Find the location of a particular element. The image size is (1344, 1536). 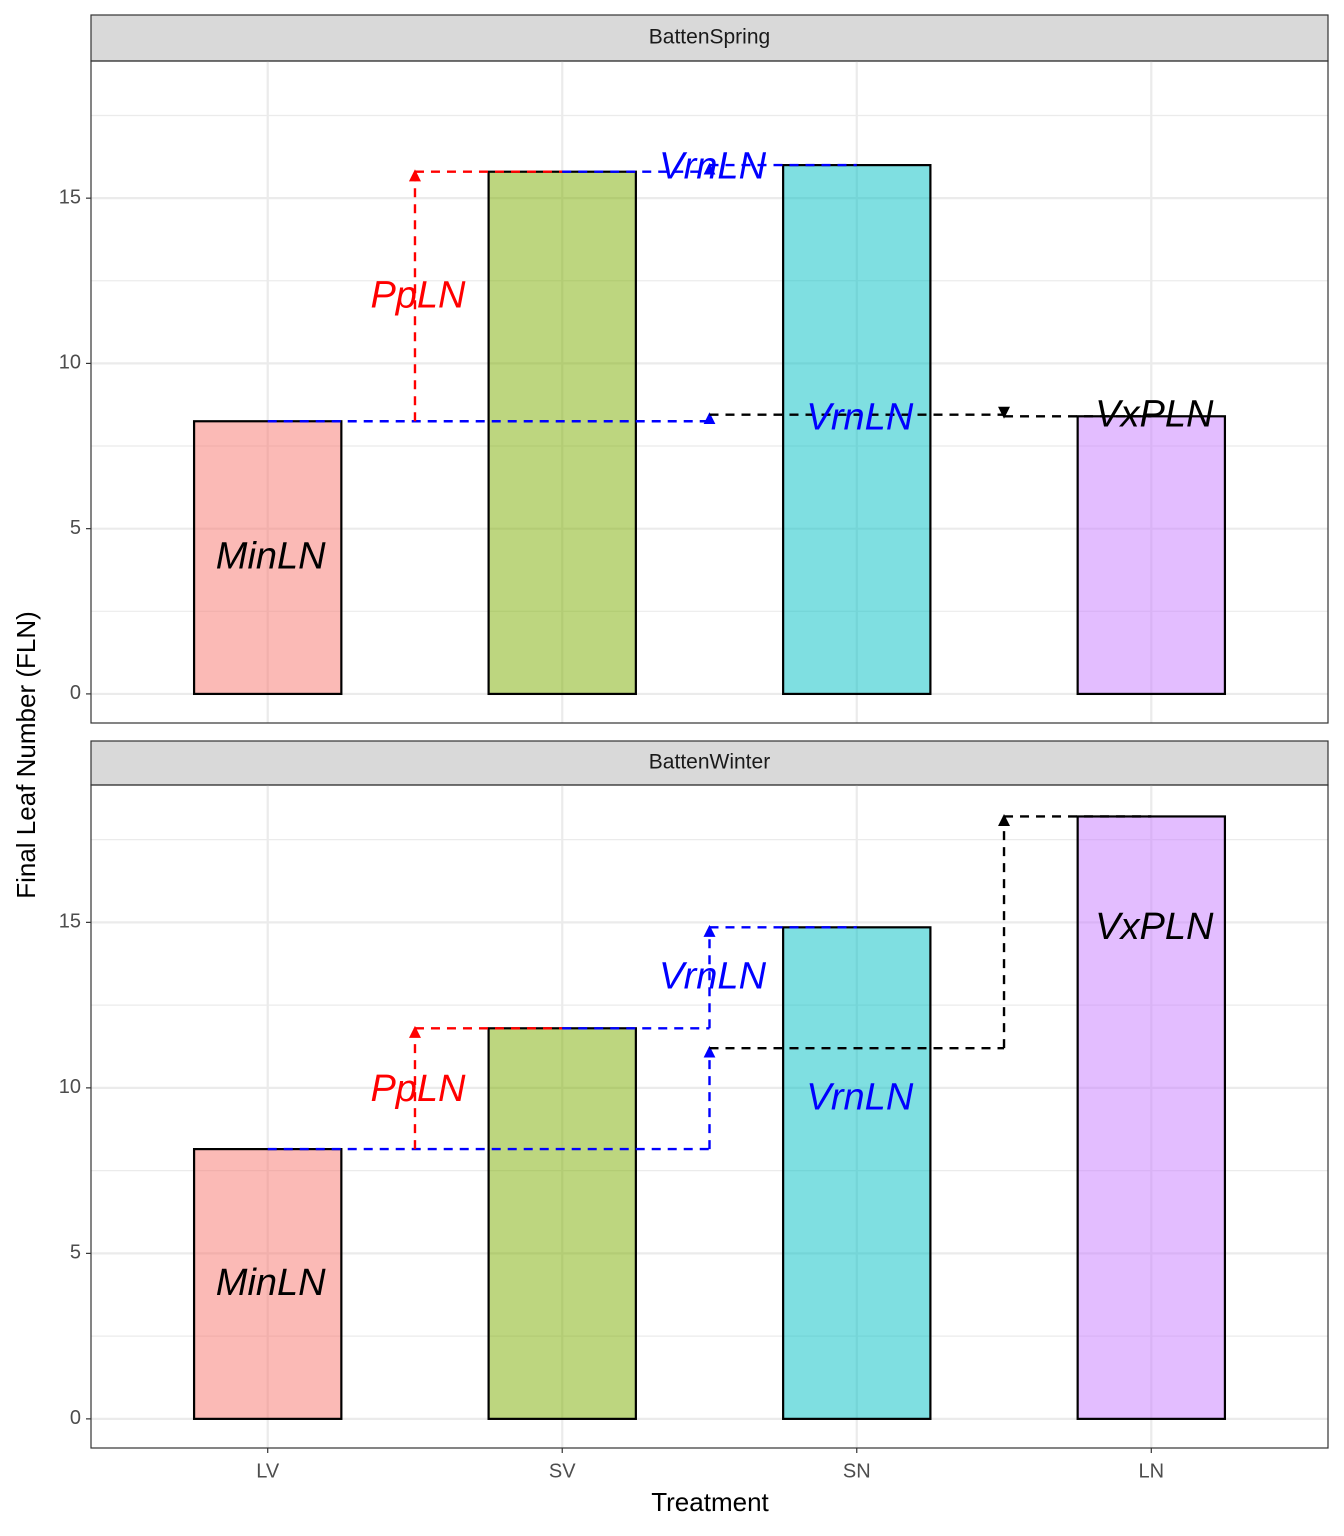

strip-label: BattenWinter is located at coordinates (709, 762).